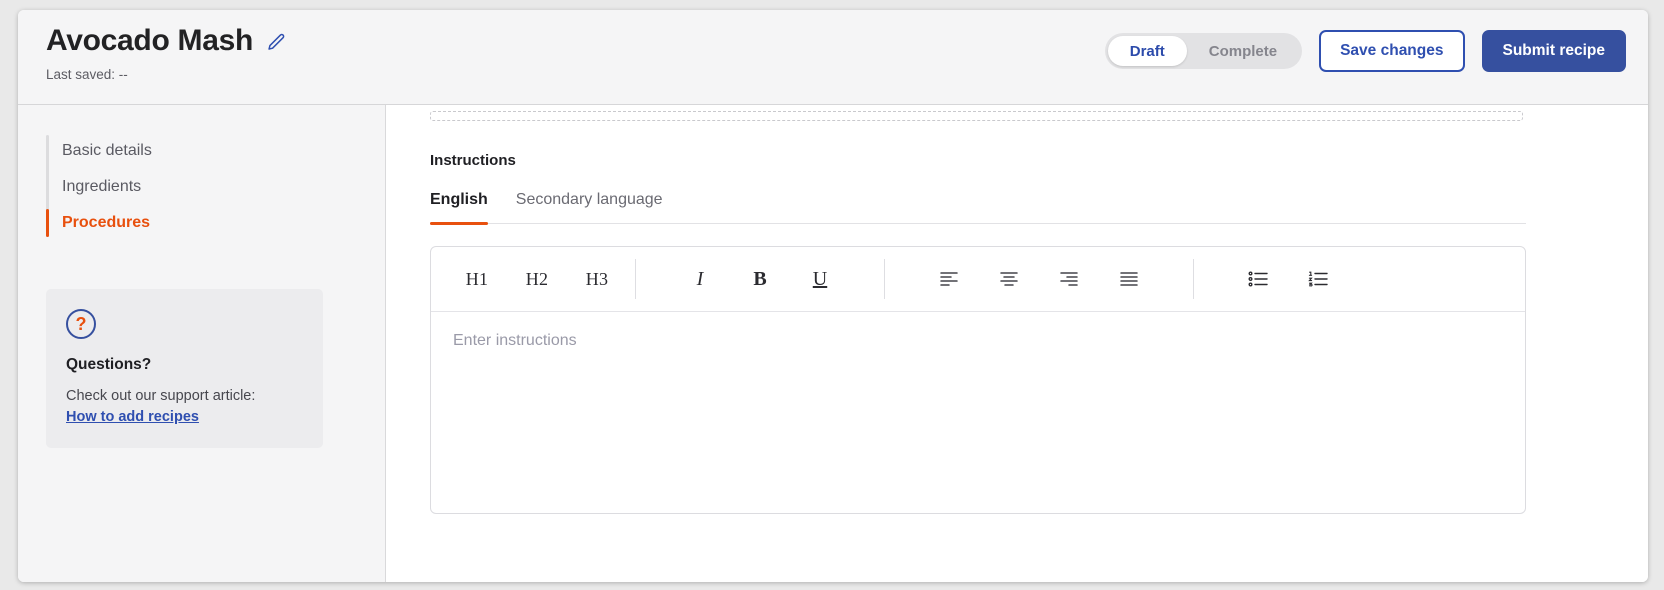 Image resolution: width=1664 pixels, height=590 pixels. What do you see at coordinates (109, 364) in the screenshot?
I see `help-card-title: Questions?` at bounding box center [109, 364].